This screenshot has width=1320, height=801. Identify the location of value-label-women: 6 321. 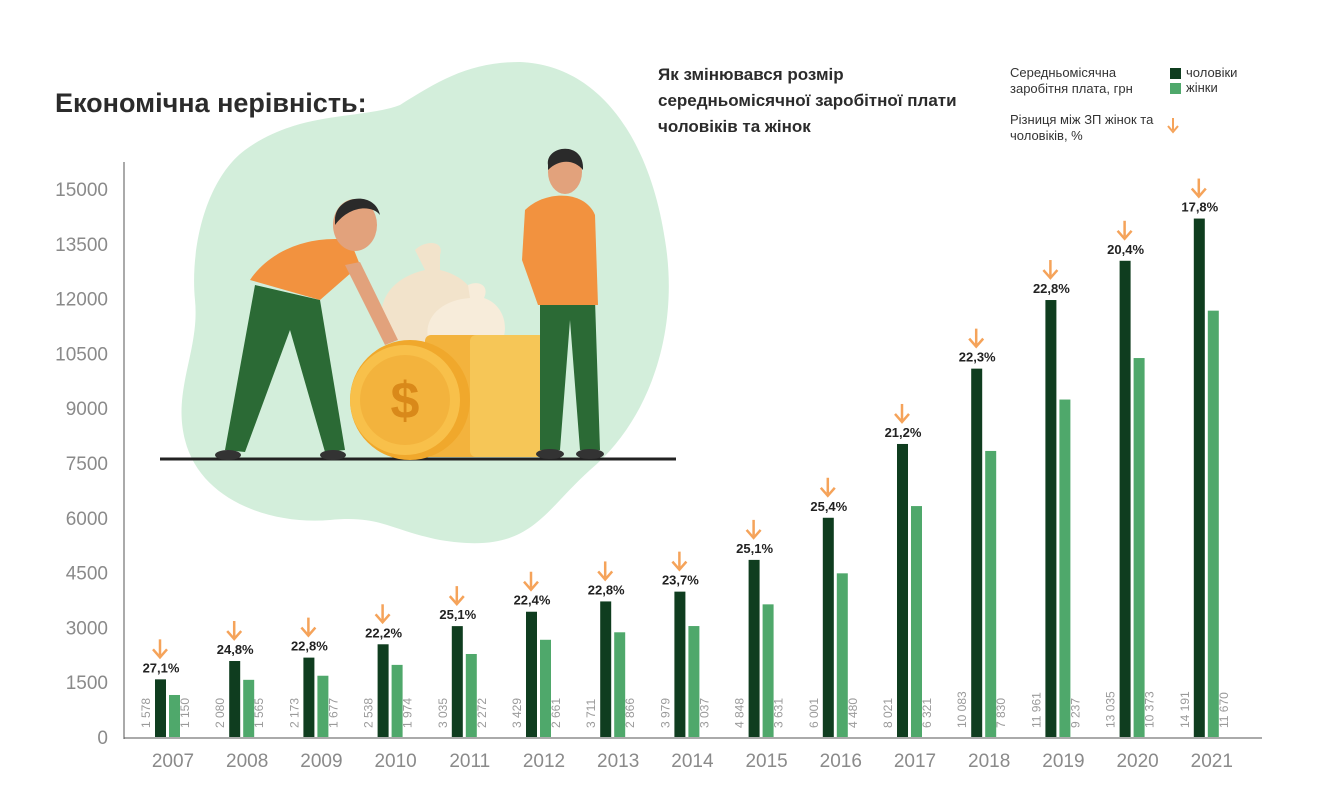
(927, 713).